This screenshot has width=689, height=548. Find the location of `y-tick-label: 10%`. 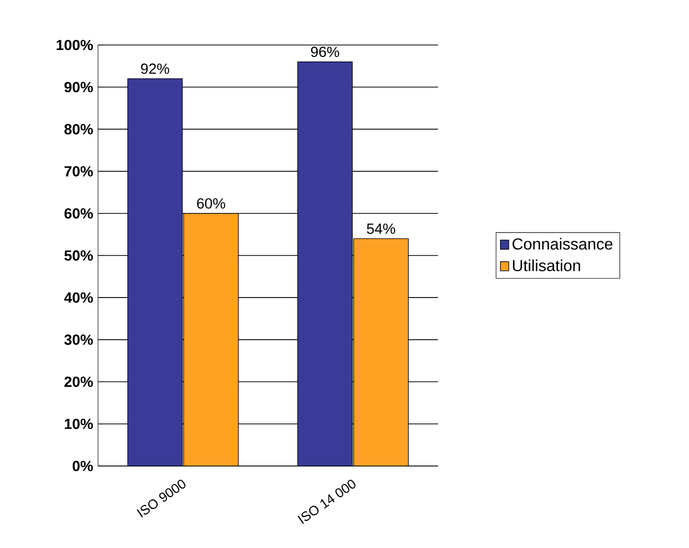

y-tick-label: 10% is located at coordinates (78, 424).